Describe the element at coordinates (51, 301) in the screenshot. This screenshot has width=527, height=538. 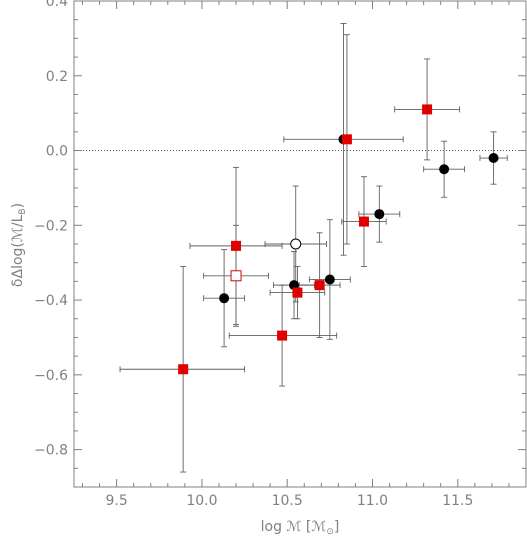
I see `y-tick-label: −0.4` at that location.